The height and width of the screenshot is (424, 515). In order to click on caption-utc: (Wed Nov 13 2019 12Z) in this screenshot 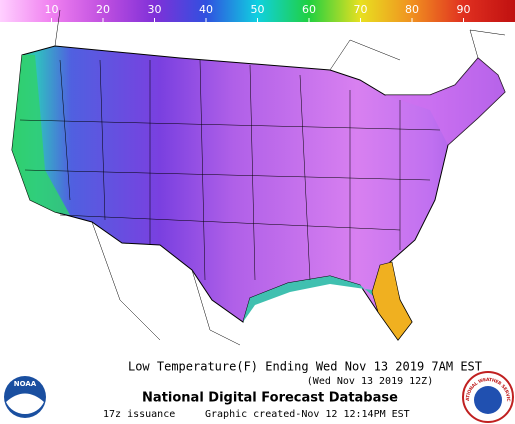, I will do `click(370, 381)`.